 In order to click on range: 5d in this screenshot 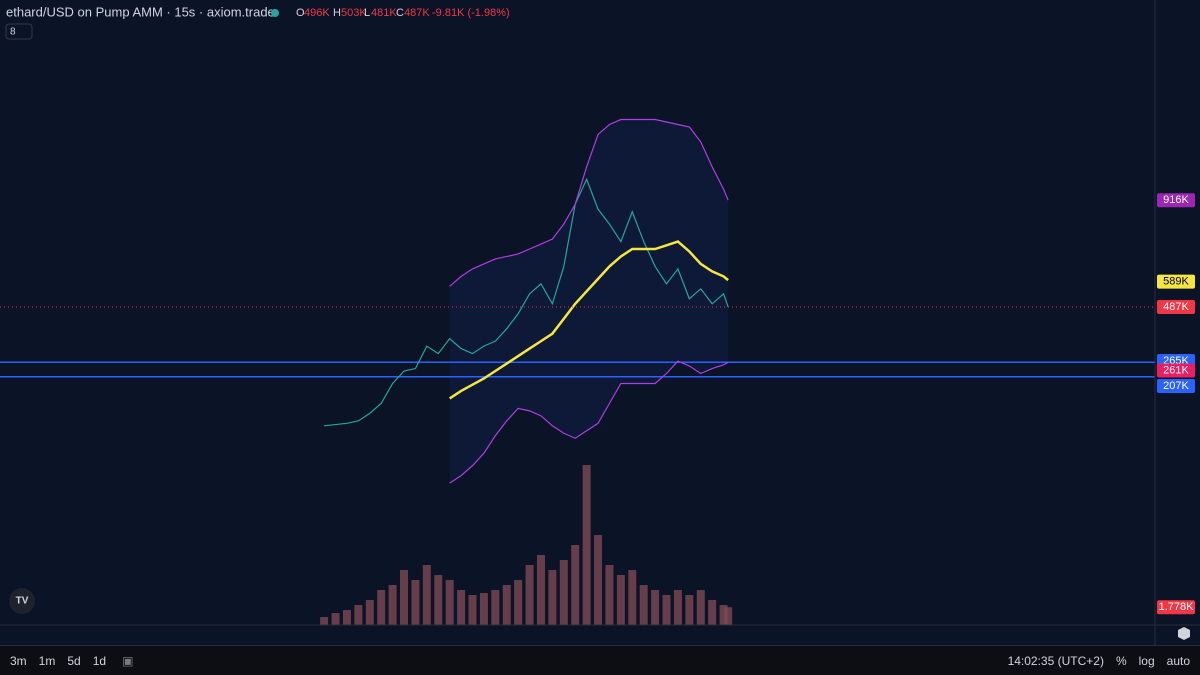, I will do `click(74, 661)`.